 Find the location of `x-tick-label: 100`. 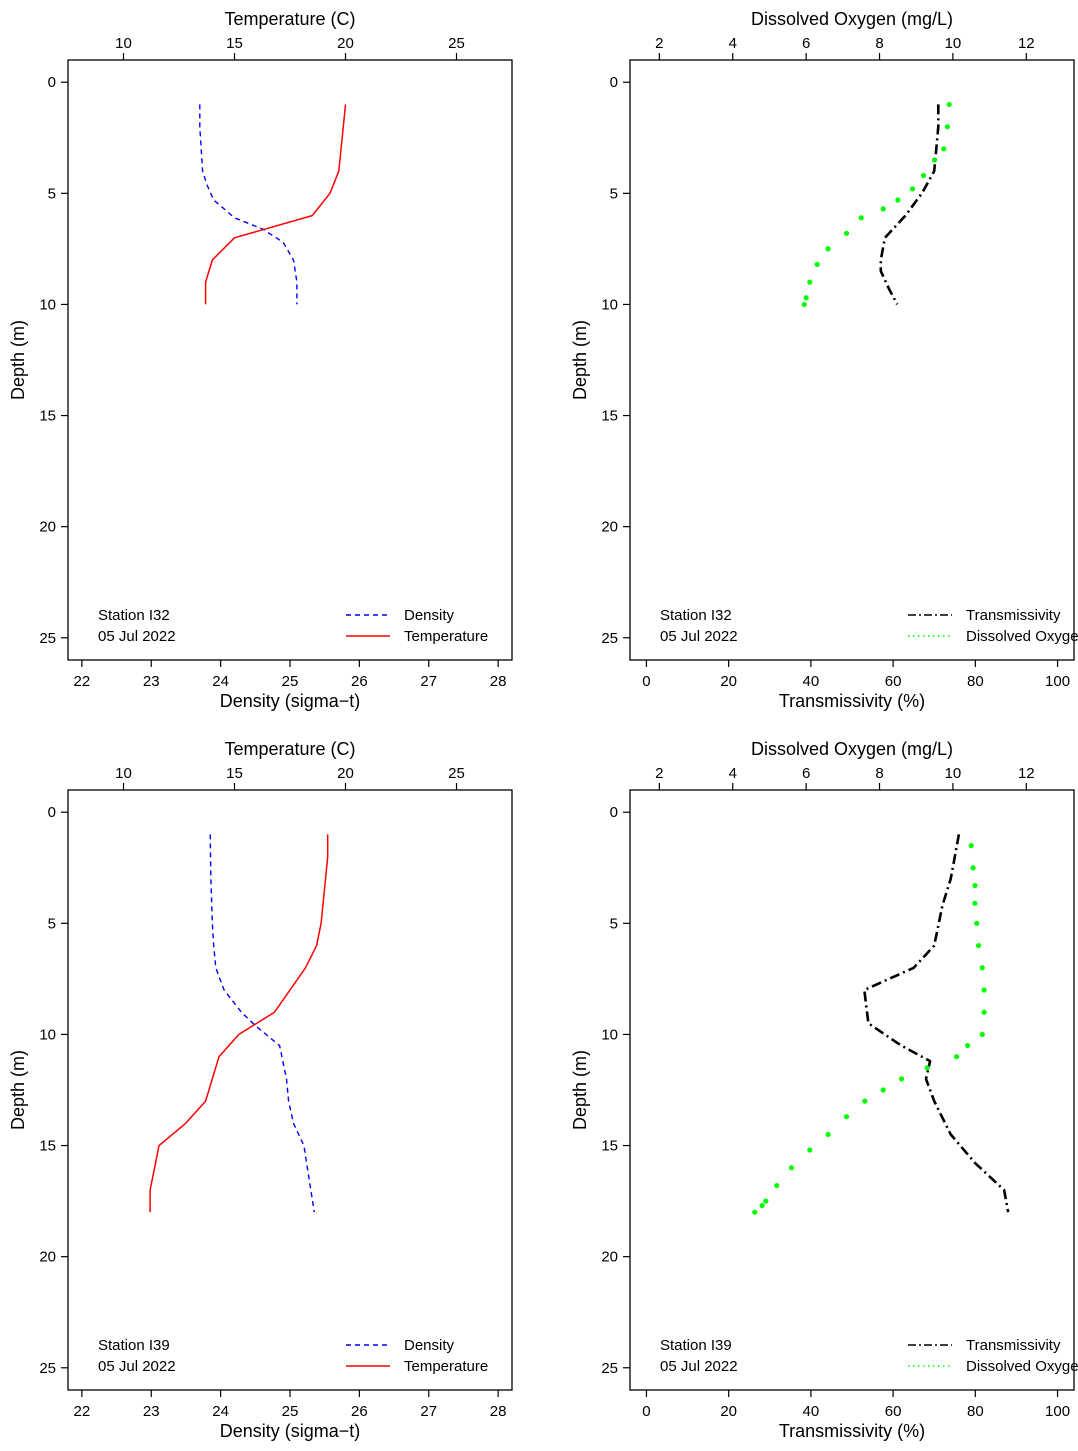

x-tick-label: 100 is located at coordinates (1057, 1411).